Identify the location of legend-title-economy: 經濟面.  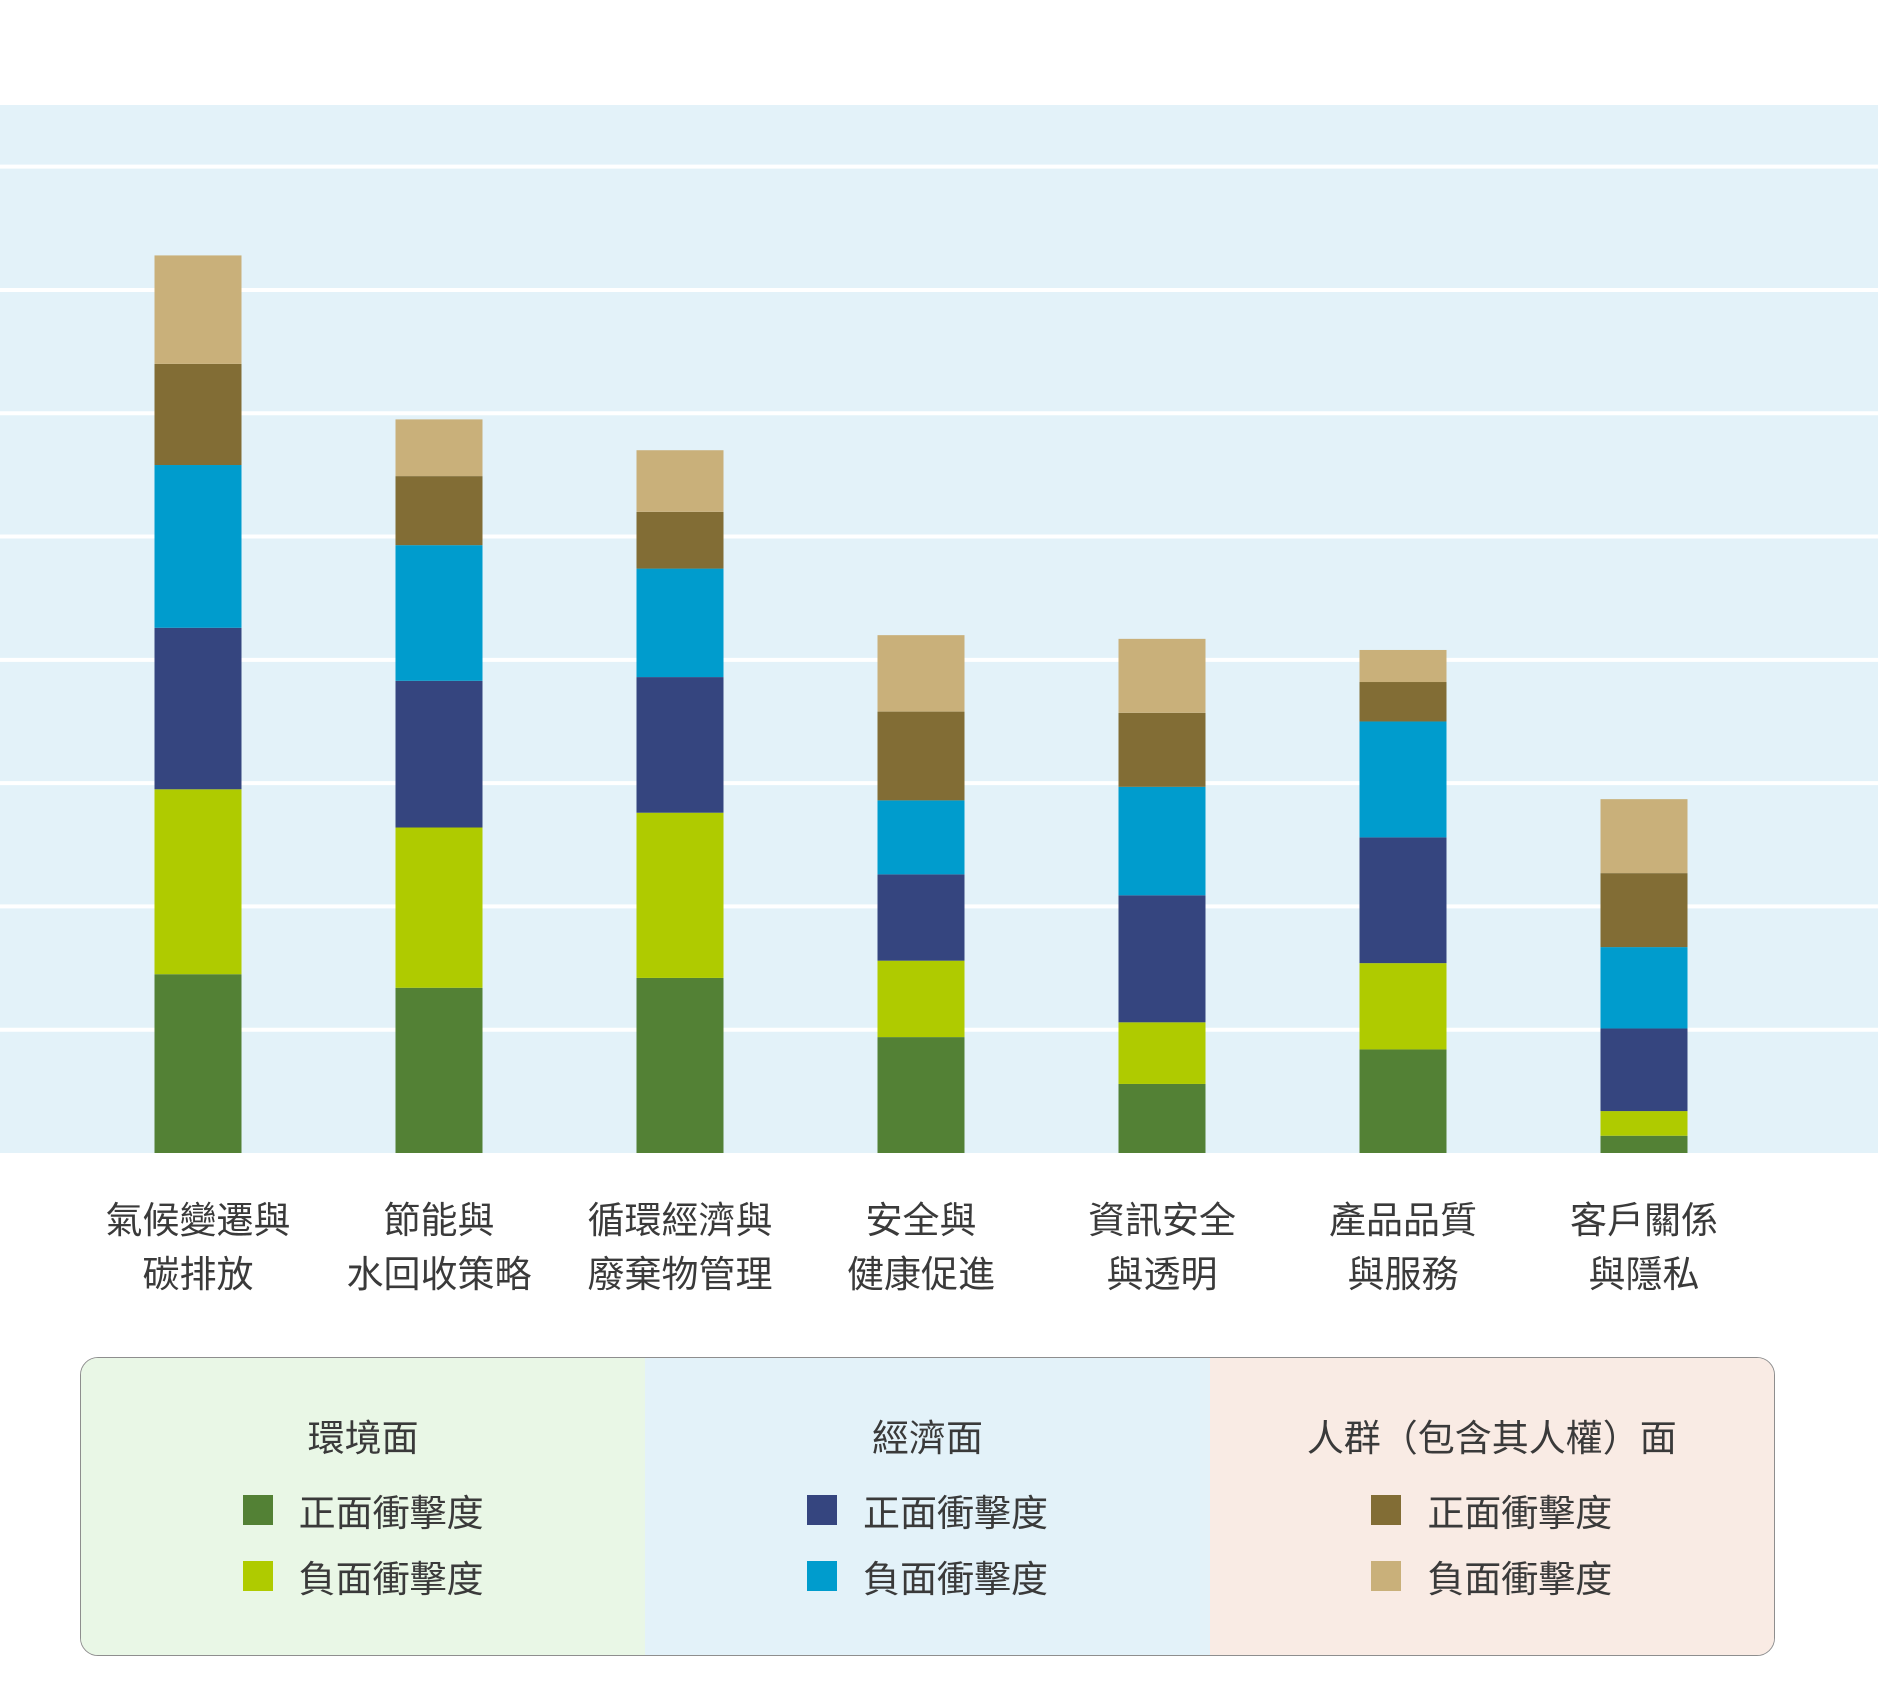
(927, 1438).